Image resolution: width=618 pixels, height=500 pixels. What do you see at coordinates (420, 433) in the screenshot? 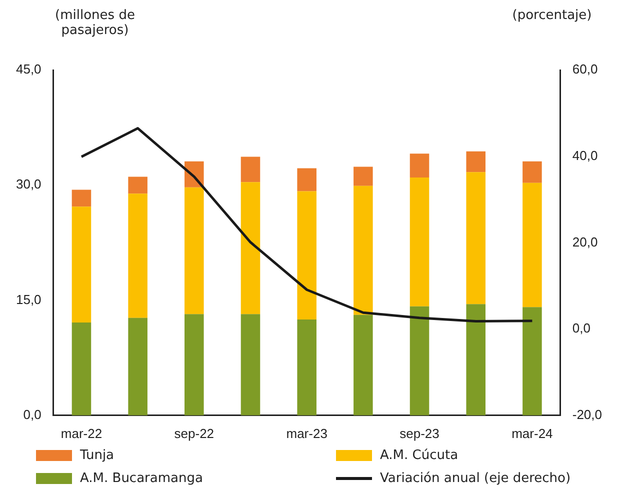
I see `x-tick-label: sep-23` at bounding box center [420, 433].